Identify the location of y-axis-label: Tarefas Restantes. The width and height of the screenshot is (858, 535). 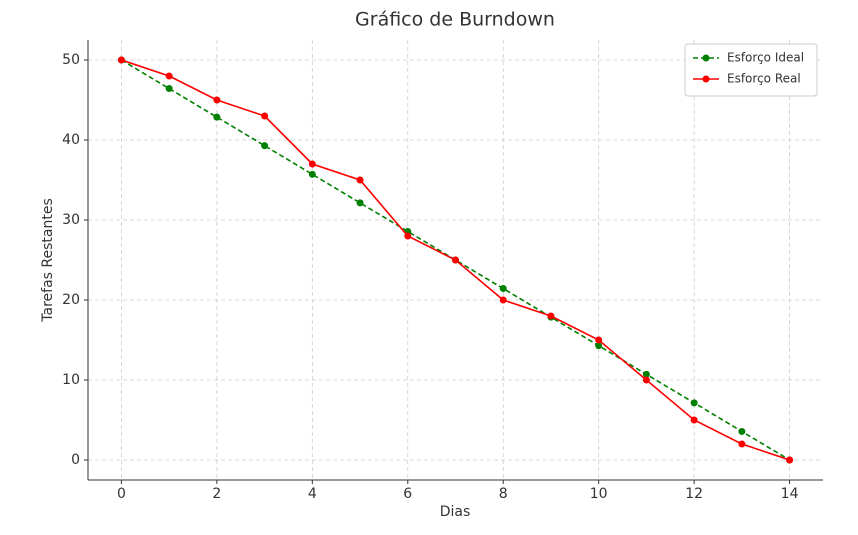
(48, 260).